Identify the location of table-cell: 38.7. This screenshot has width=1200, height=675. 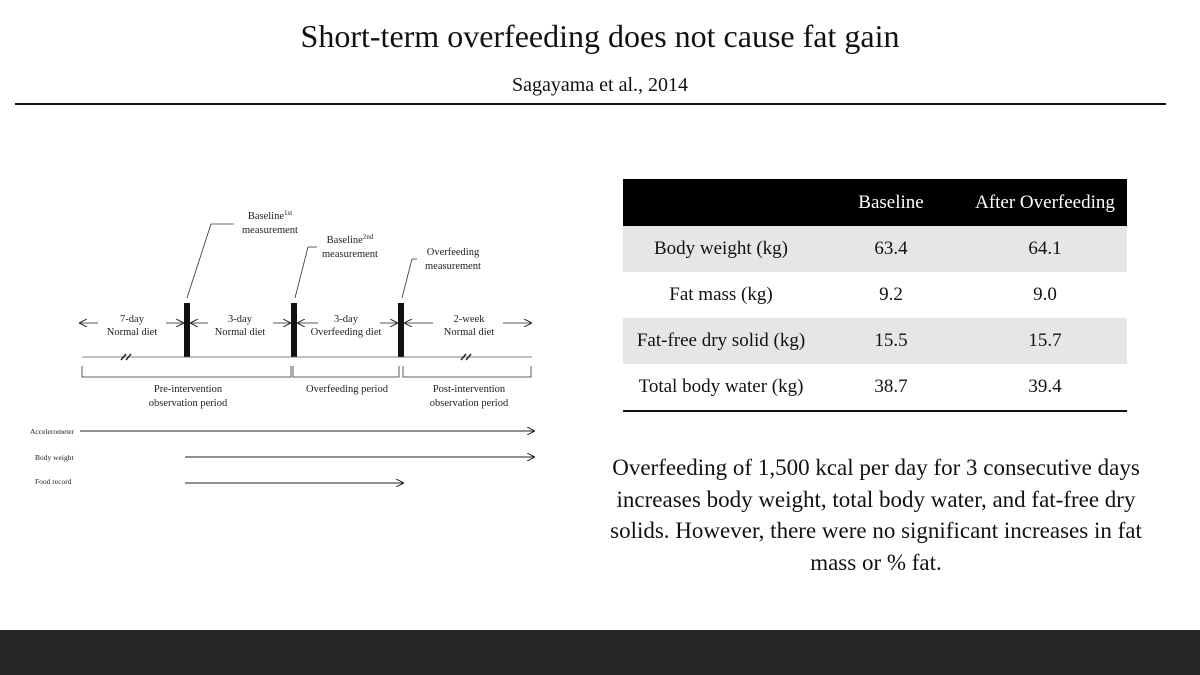
(891, 388).